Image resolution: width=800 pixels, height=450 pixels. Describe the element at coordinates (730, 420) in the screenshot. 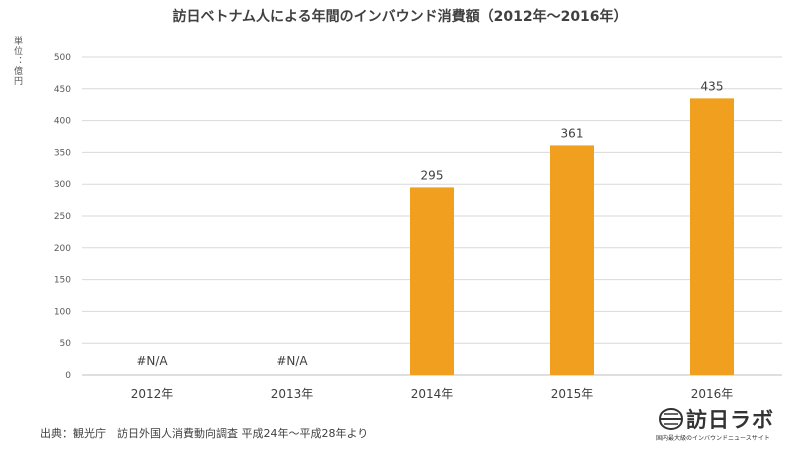

I see `logo-text: 訪日ラボ` at that location.